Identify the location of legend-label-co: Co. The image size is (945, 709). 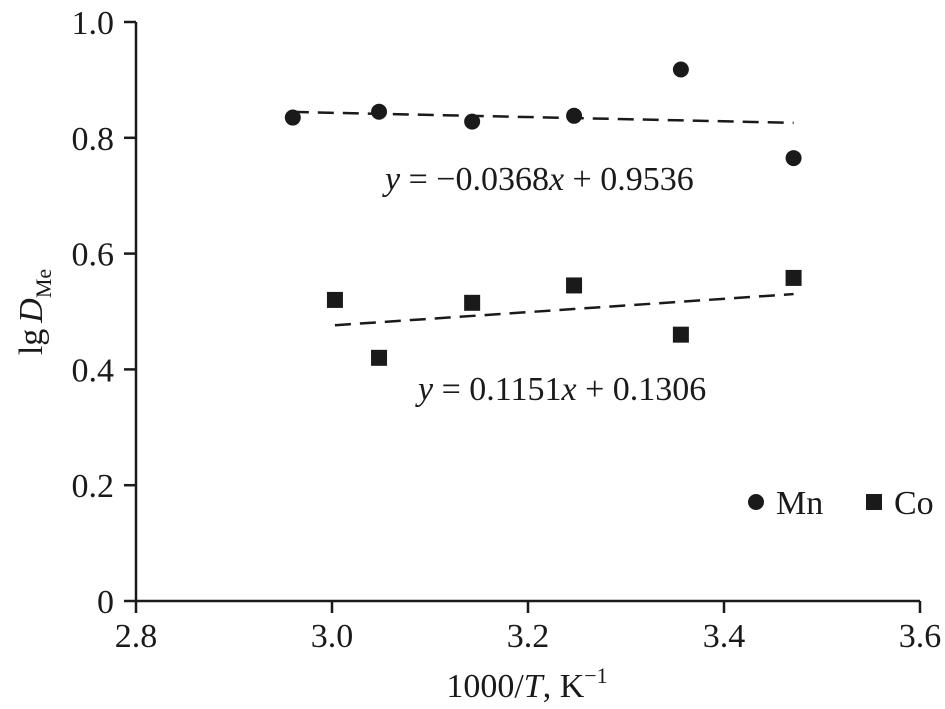
(914, 503).